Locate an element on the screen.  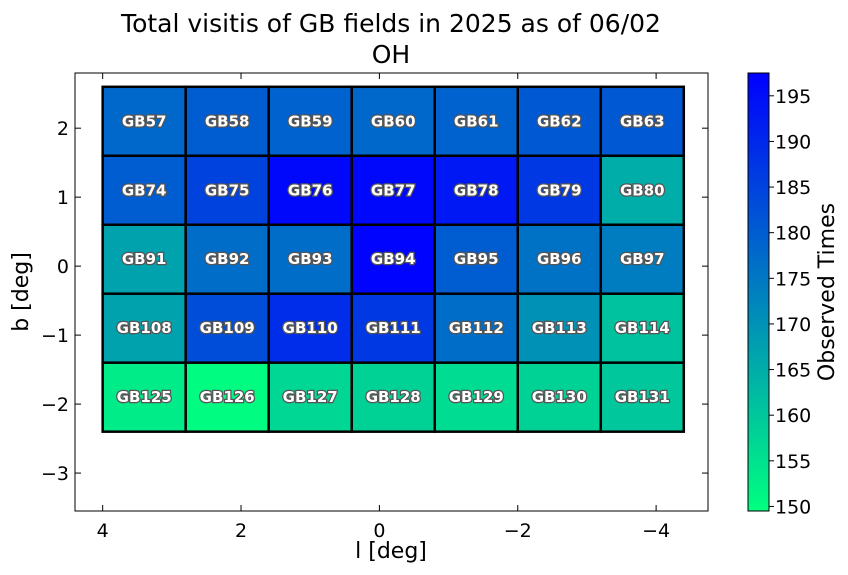
x-axis-label: l [deg] is located at coordinates (391, 551).